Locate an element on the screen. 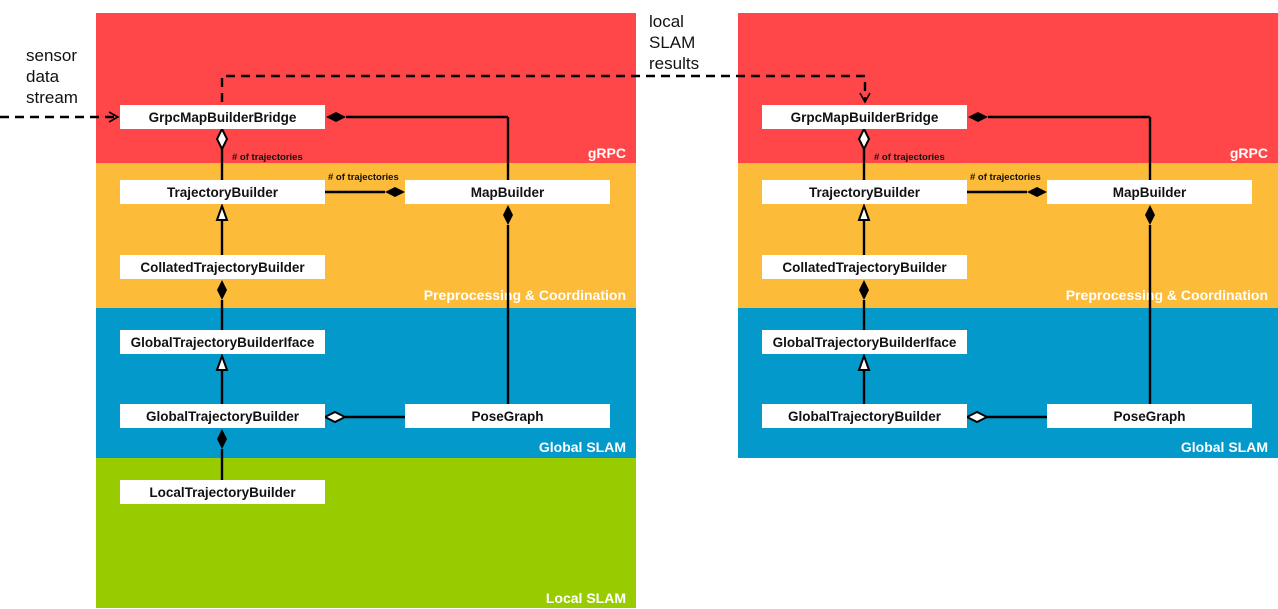  right-global-trajectory-builder-iface: GlobalTrajectoryBuilderIface is located at coordinates (864, 342).